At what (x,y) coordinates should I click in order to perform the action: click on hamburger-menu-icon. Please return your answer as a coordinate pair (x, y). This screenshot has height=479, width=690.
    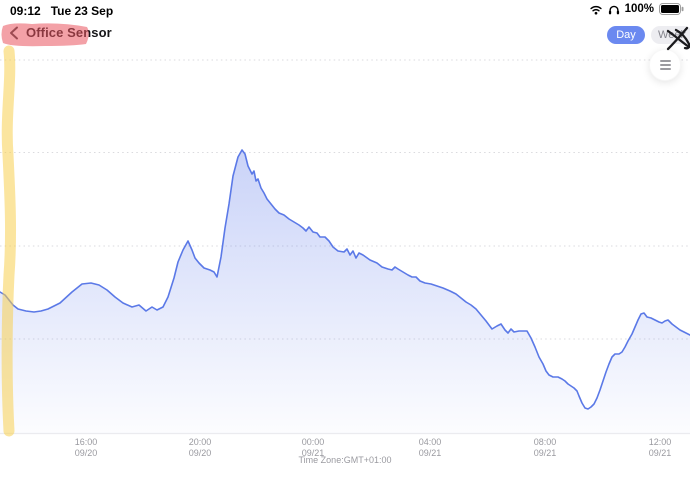
    Looking at the image, I should click on (665, 65).